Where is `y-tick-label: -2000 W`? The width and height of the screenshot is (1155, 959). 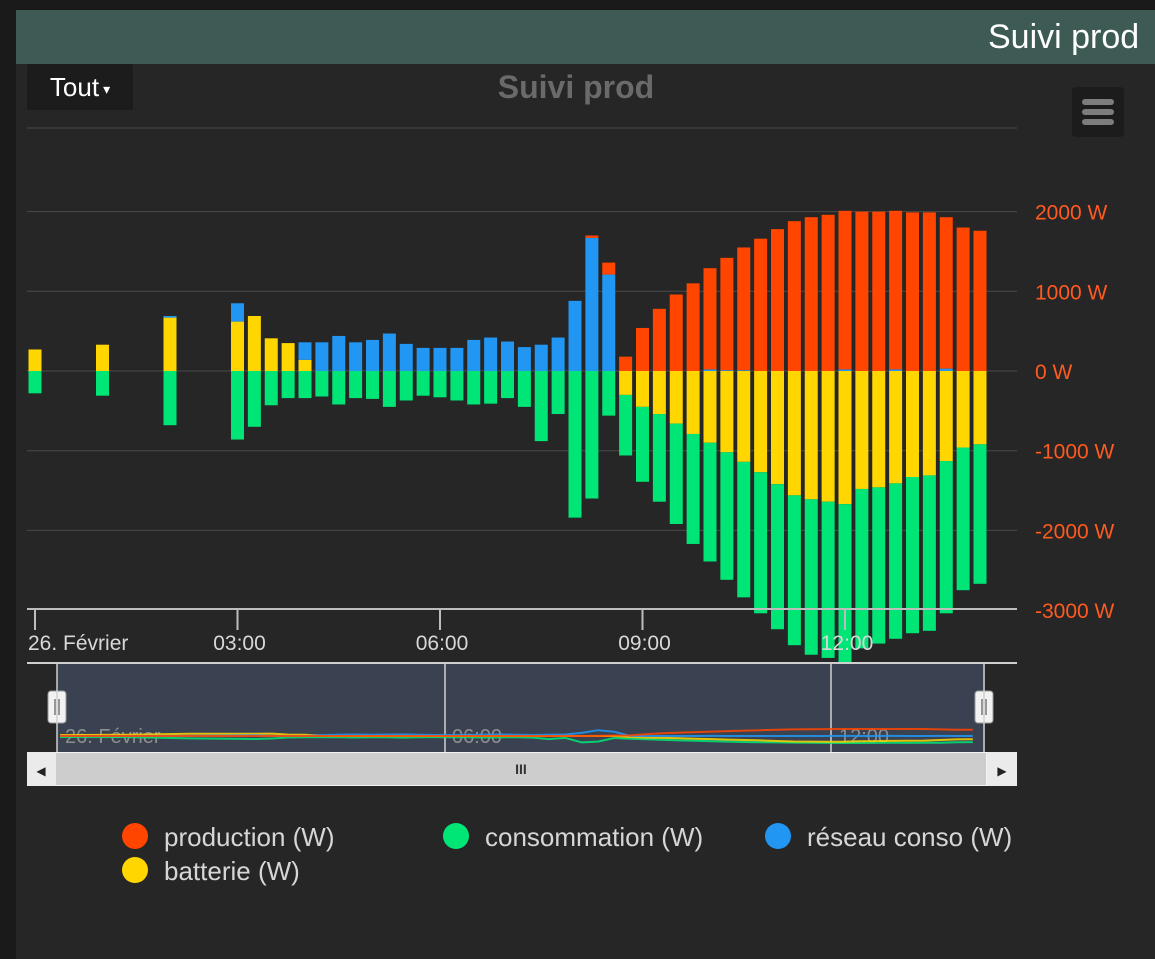 y-tick-label: -2000 W is located at coordinates (1075, 531).